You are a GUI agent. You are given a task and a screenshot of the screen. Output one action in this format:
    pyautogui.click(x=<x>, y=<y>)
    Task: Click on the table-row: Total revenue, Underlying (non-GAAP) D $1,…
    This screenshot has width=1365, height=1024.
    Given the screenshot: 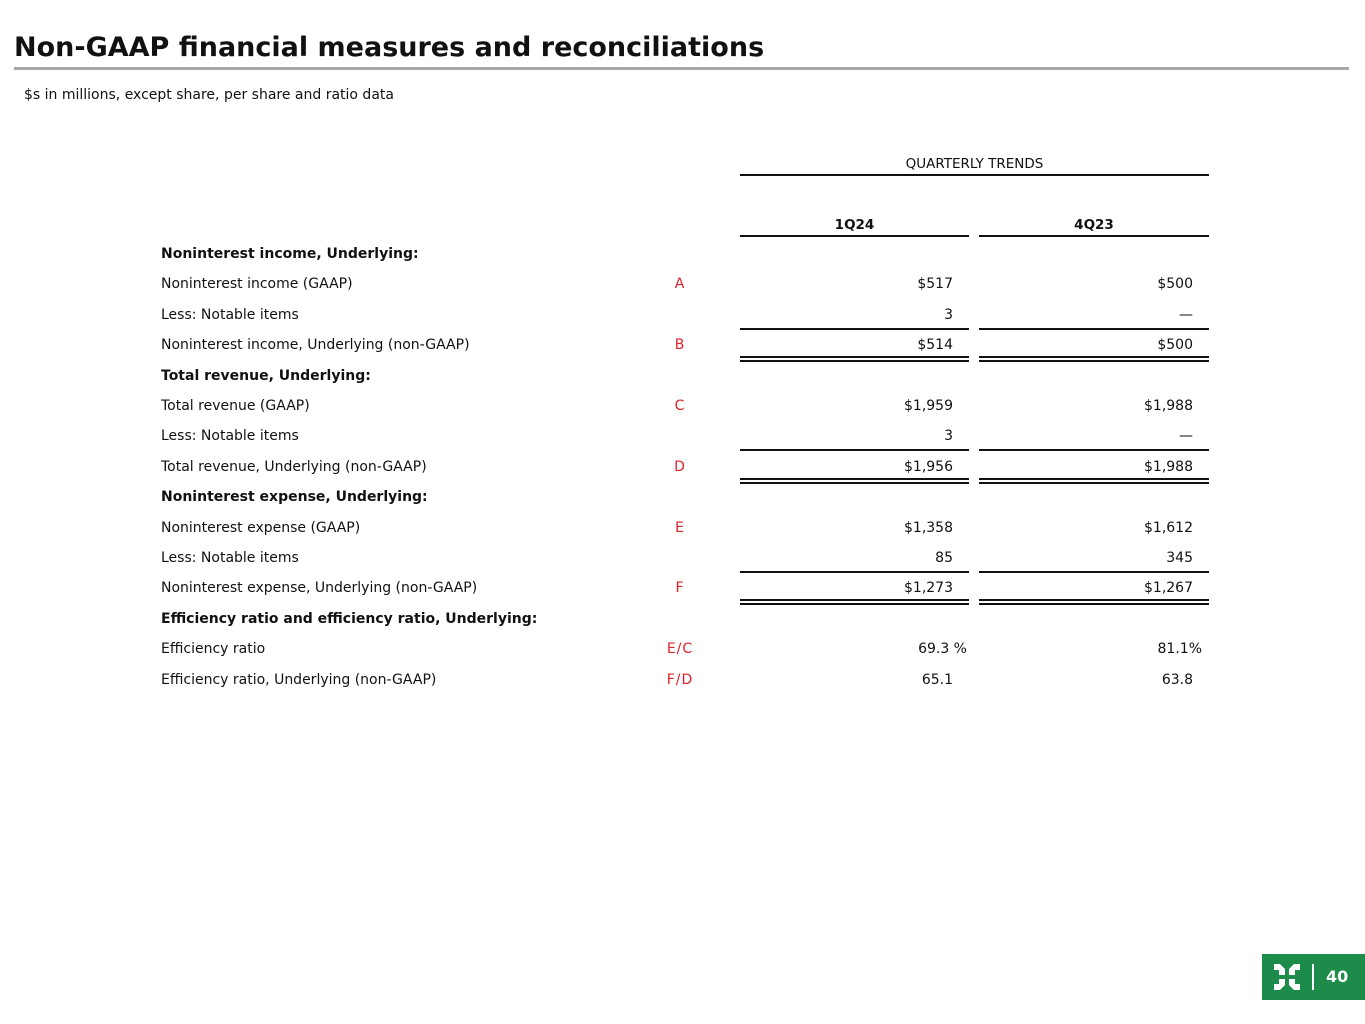 What is the action you would take?
    pyautogui.click(x=682, y=469)
    